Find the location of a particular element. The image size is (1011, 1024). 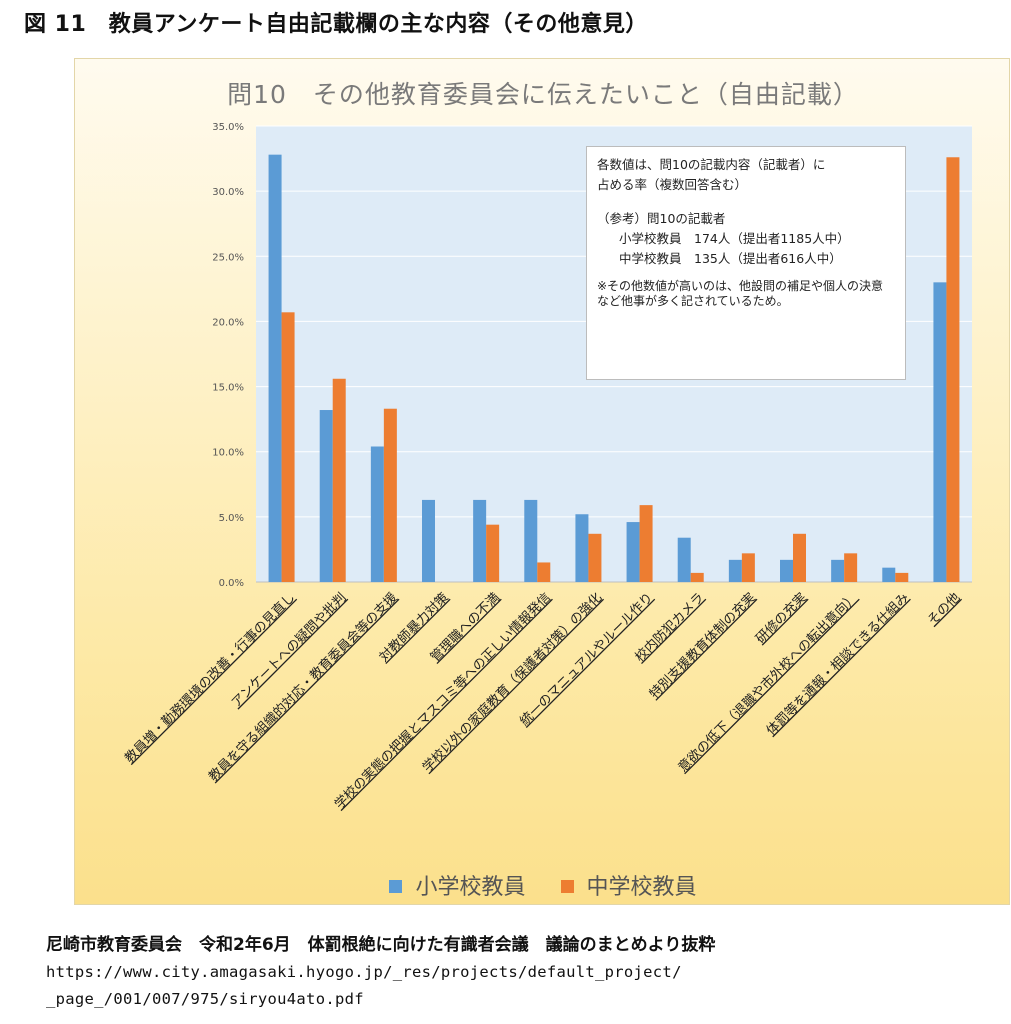

x-tick-label: 意欲の低下（退職や市外校への転出意向） is located at coordinates (768, 683).